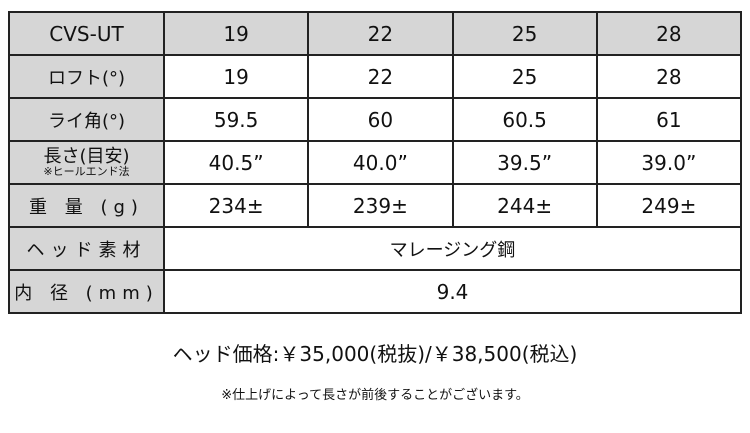 The height and width of the screenshot is (433, 750). Describe the element at coordinates (236, 162) in the screenshot. I see `cell: 40.5”` at that location.